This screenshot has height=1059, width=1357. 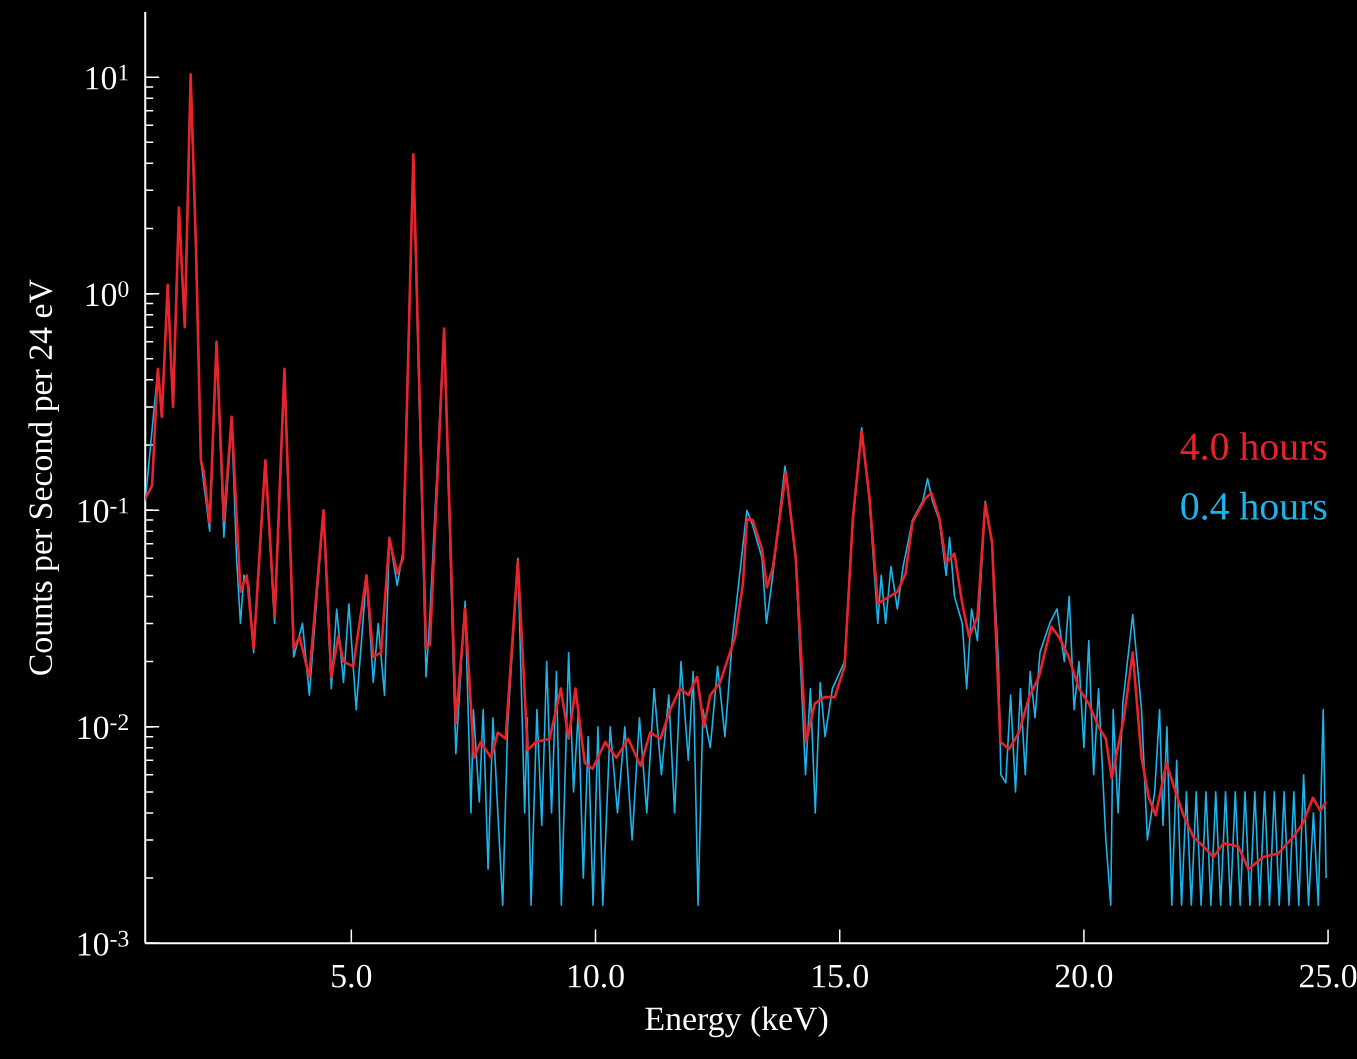 I want to click on x-tick-label: 20.0, so click(x=1084, y=976).